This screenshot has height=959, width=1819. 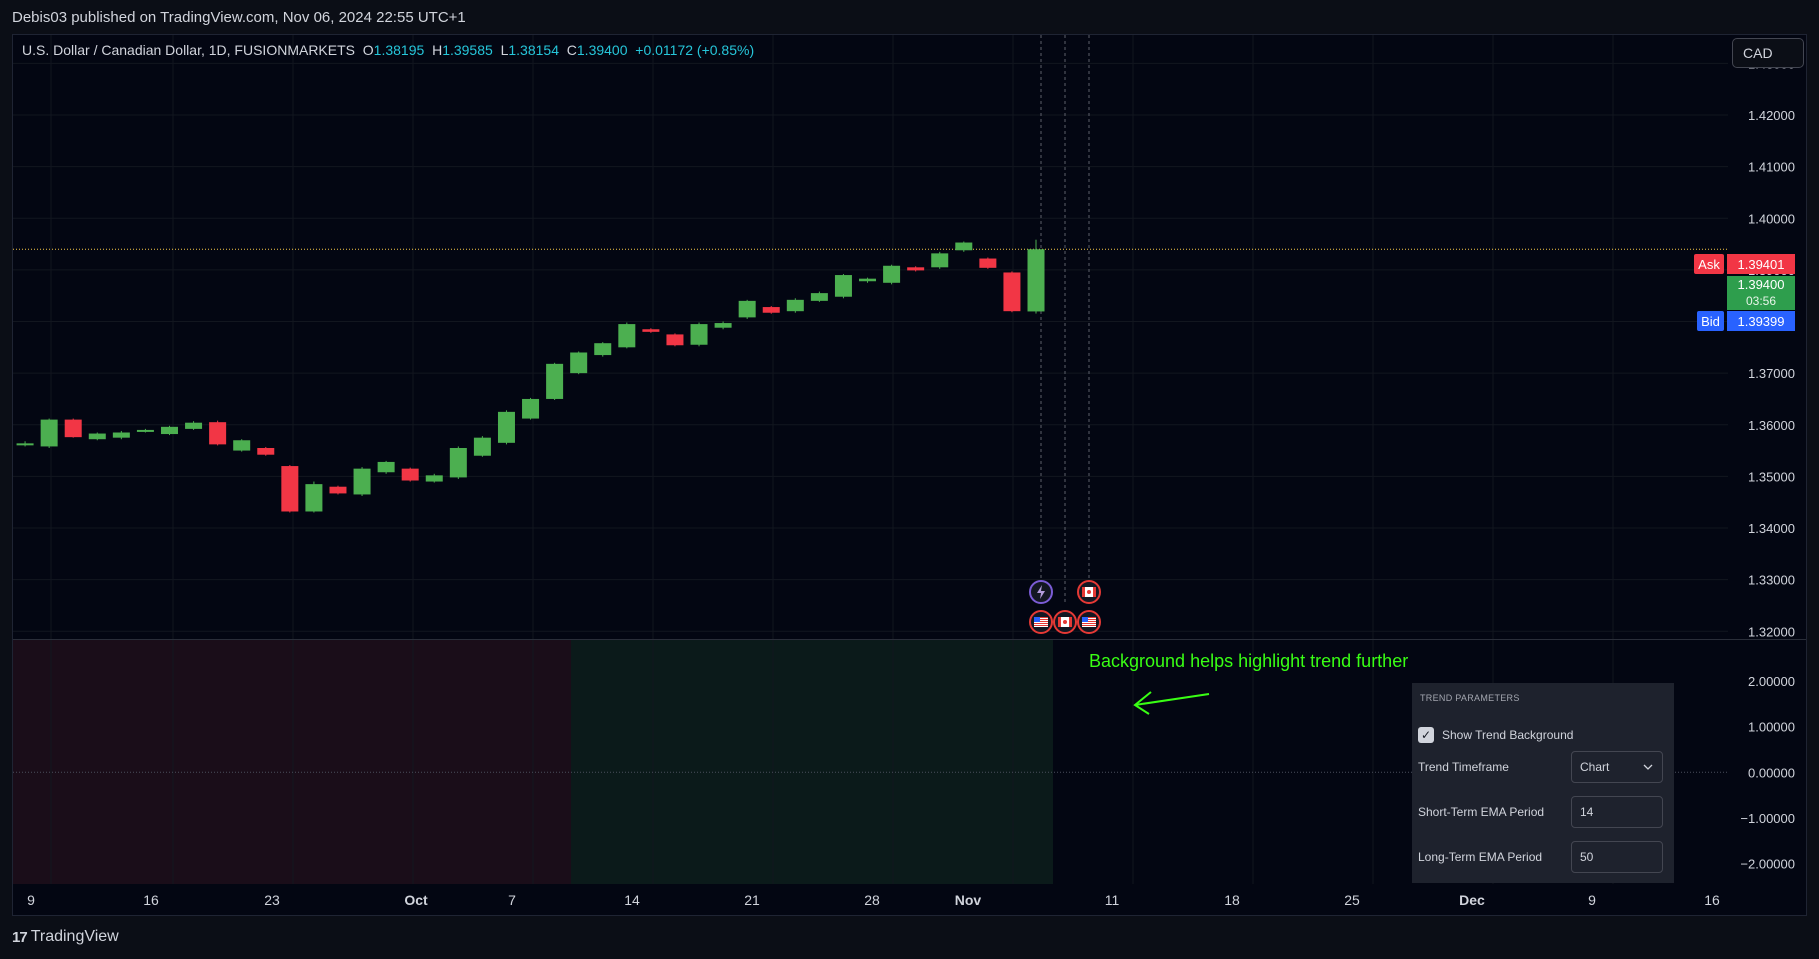 What do you see at coordinates (1767, 863) in the screenshot?
I see `indicator-axis-tick: −2.00000` at bounding box center [1767, 863].